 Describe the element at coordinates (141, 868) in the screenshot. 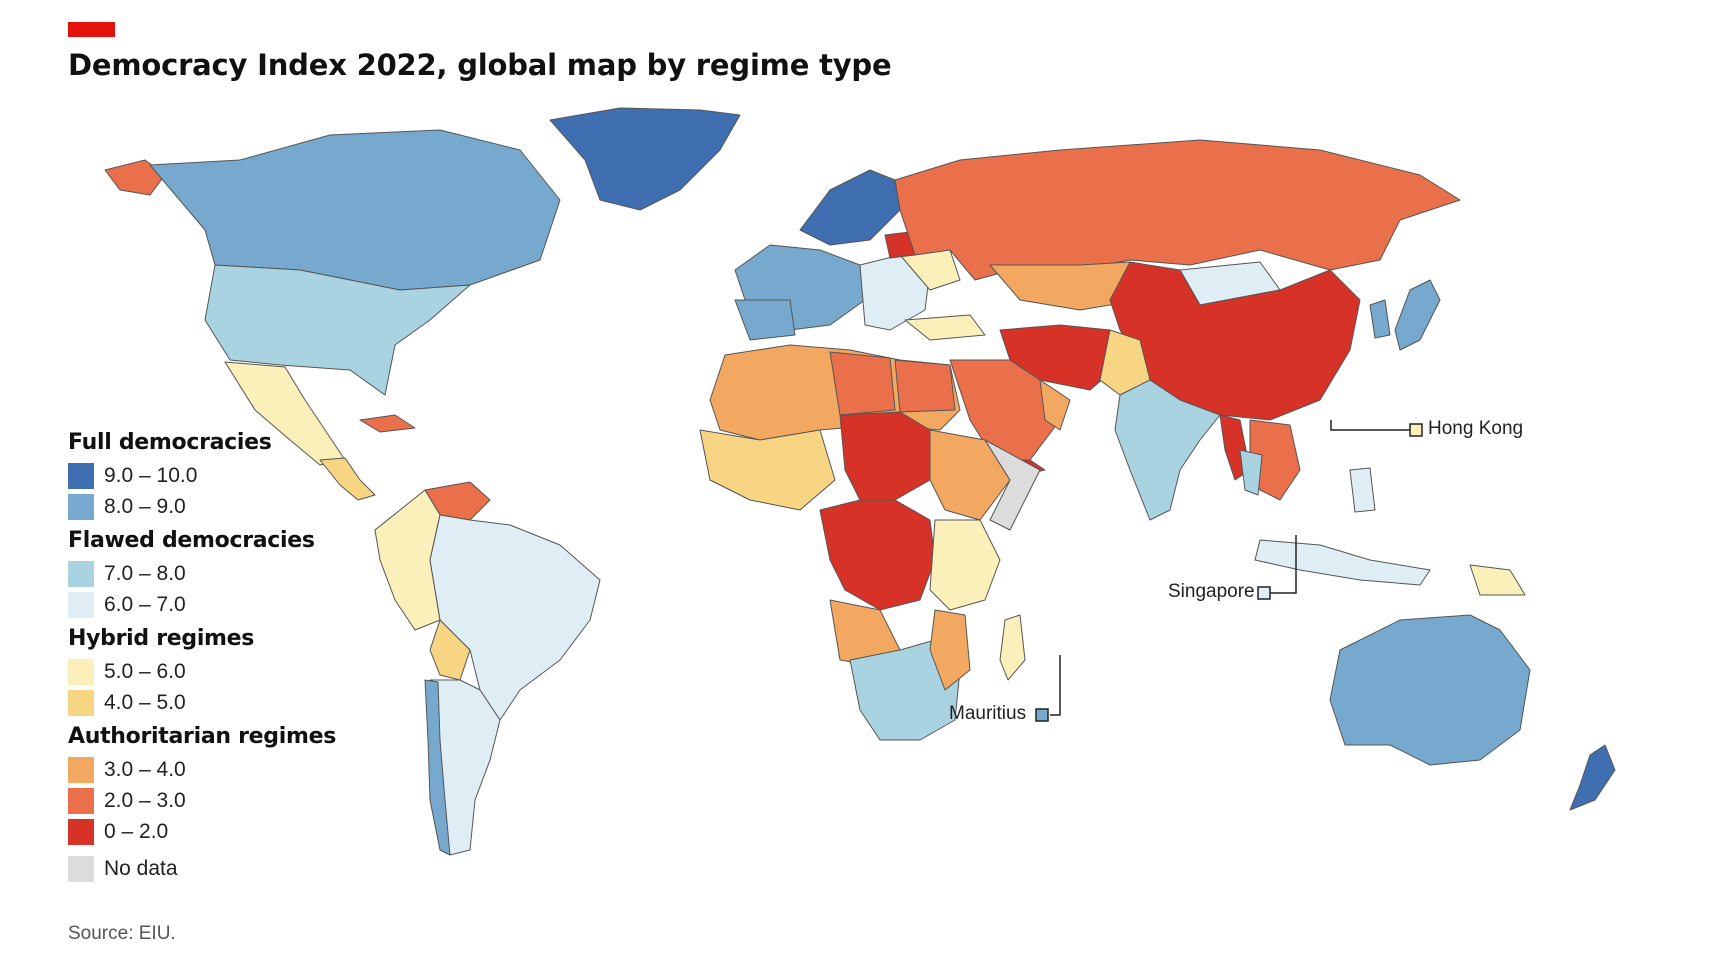

I see `legend-item-label: No data` at that location.